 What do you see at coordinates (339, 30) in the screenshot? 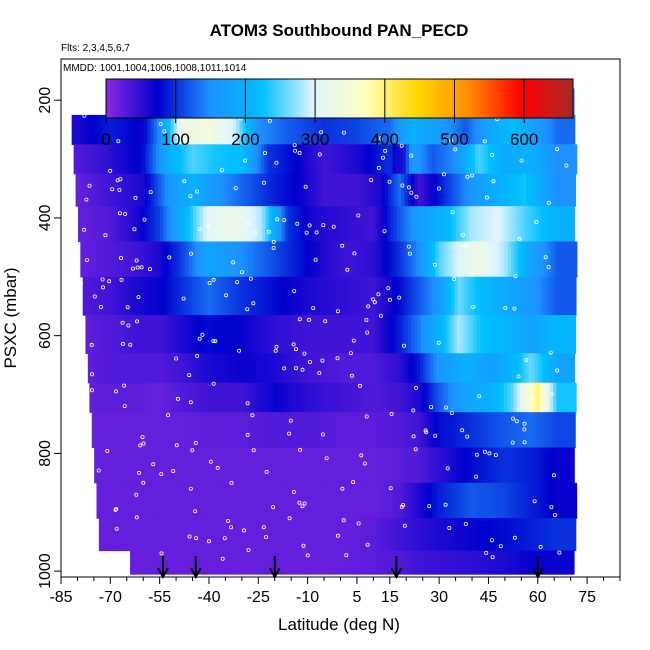
I see `chart-title: ATOM3 Southbound PAN_PECD` at bounding box center [339, 30].